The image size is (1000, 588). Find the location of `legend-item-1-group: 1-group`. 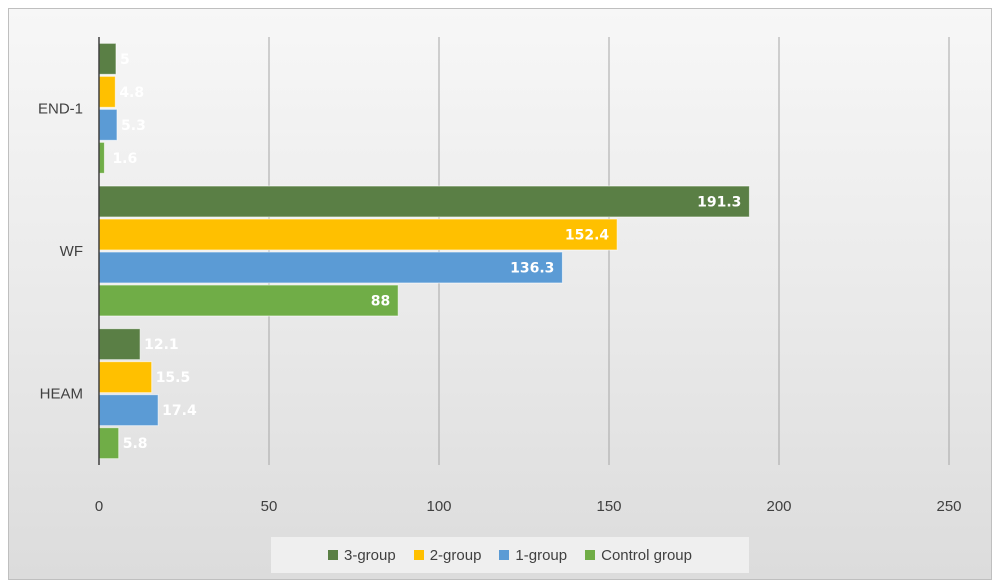

legend-item-1-group: 1-group is located at coordinates (533, 555).